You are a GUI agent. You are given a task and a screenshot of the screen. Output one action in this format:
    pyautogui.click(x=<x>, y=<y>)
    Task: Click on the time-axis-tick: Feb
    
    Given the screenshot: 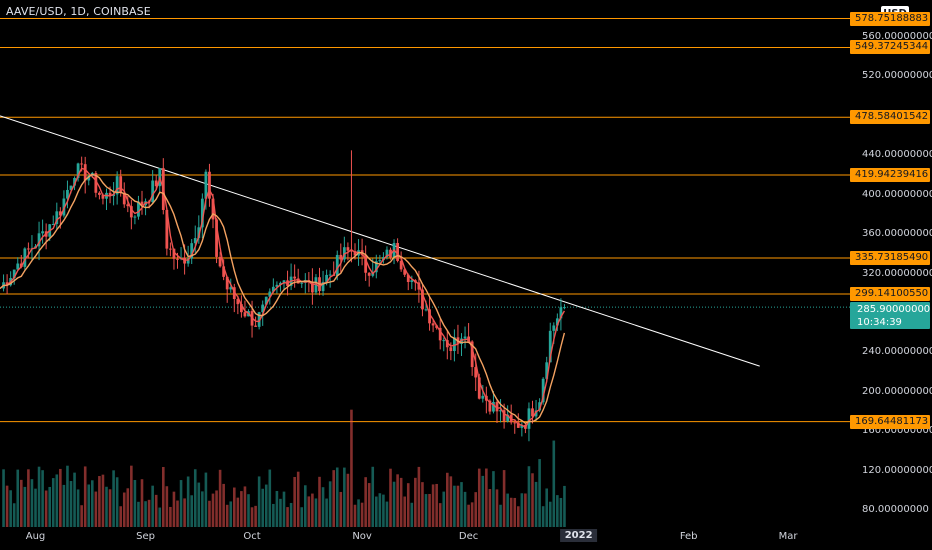 What is the action you would take?
    pyautogui.click(x=688, y=536)
    